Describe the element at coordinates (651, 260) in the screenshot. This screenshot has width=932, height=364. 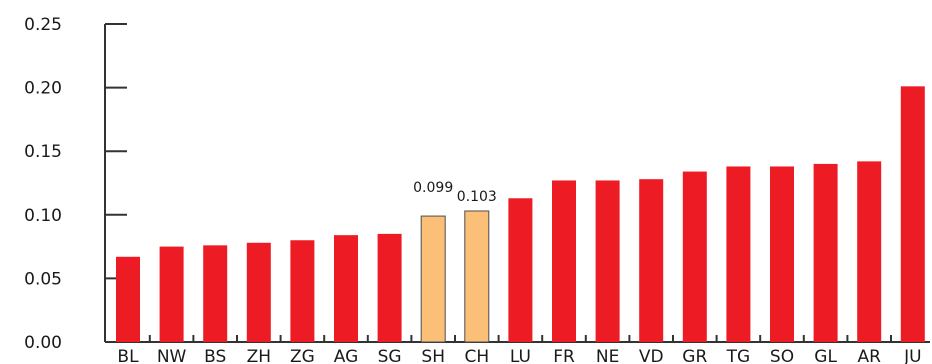
I see `bar-vd` at that location.